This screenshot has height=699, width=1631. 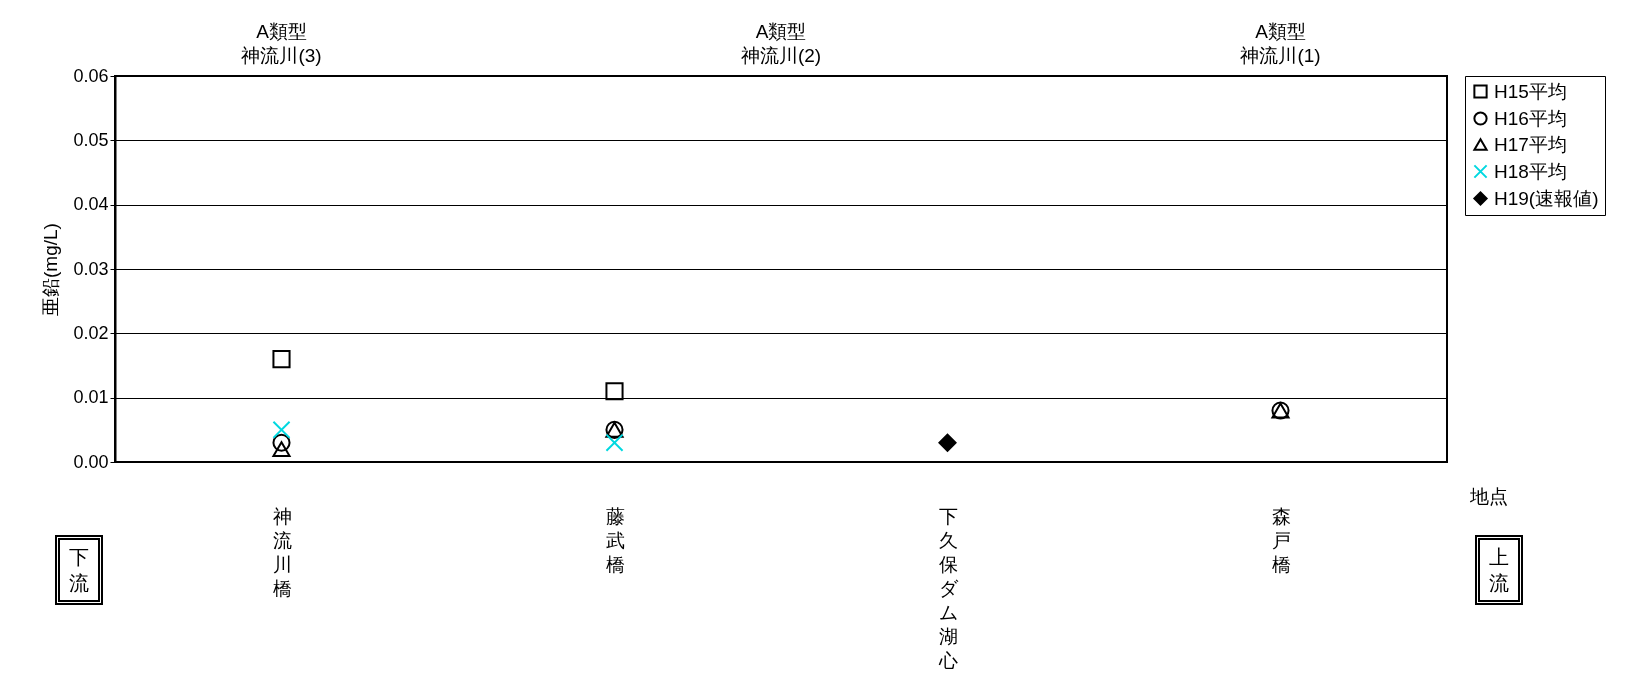 What do you see at coordinates (1280, 55) in the screenshot?
I see `text: 神流川(1)` at bounding box center [1280, 55].